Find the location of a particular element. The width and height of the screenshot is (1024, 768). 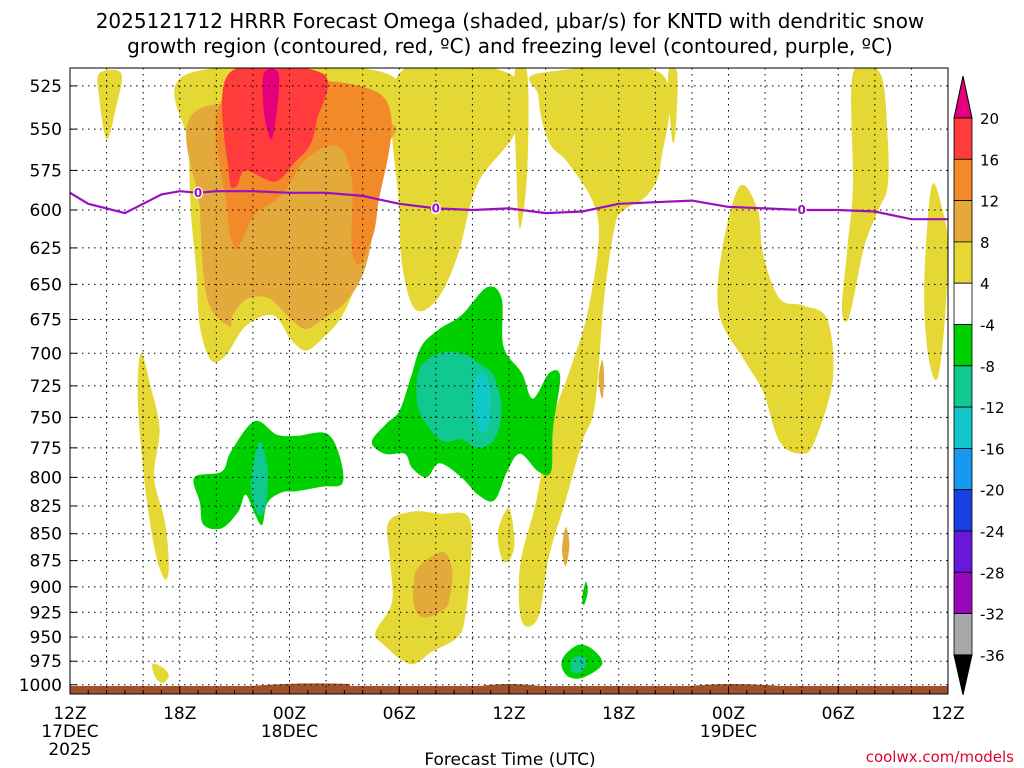

x-tick-date-12: 18DEC is located at coordinates (289, 732).